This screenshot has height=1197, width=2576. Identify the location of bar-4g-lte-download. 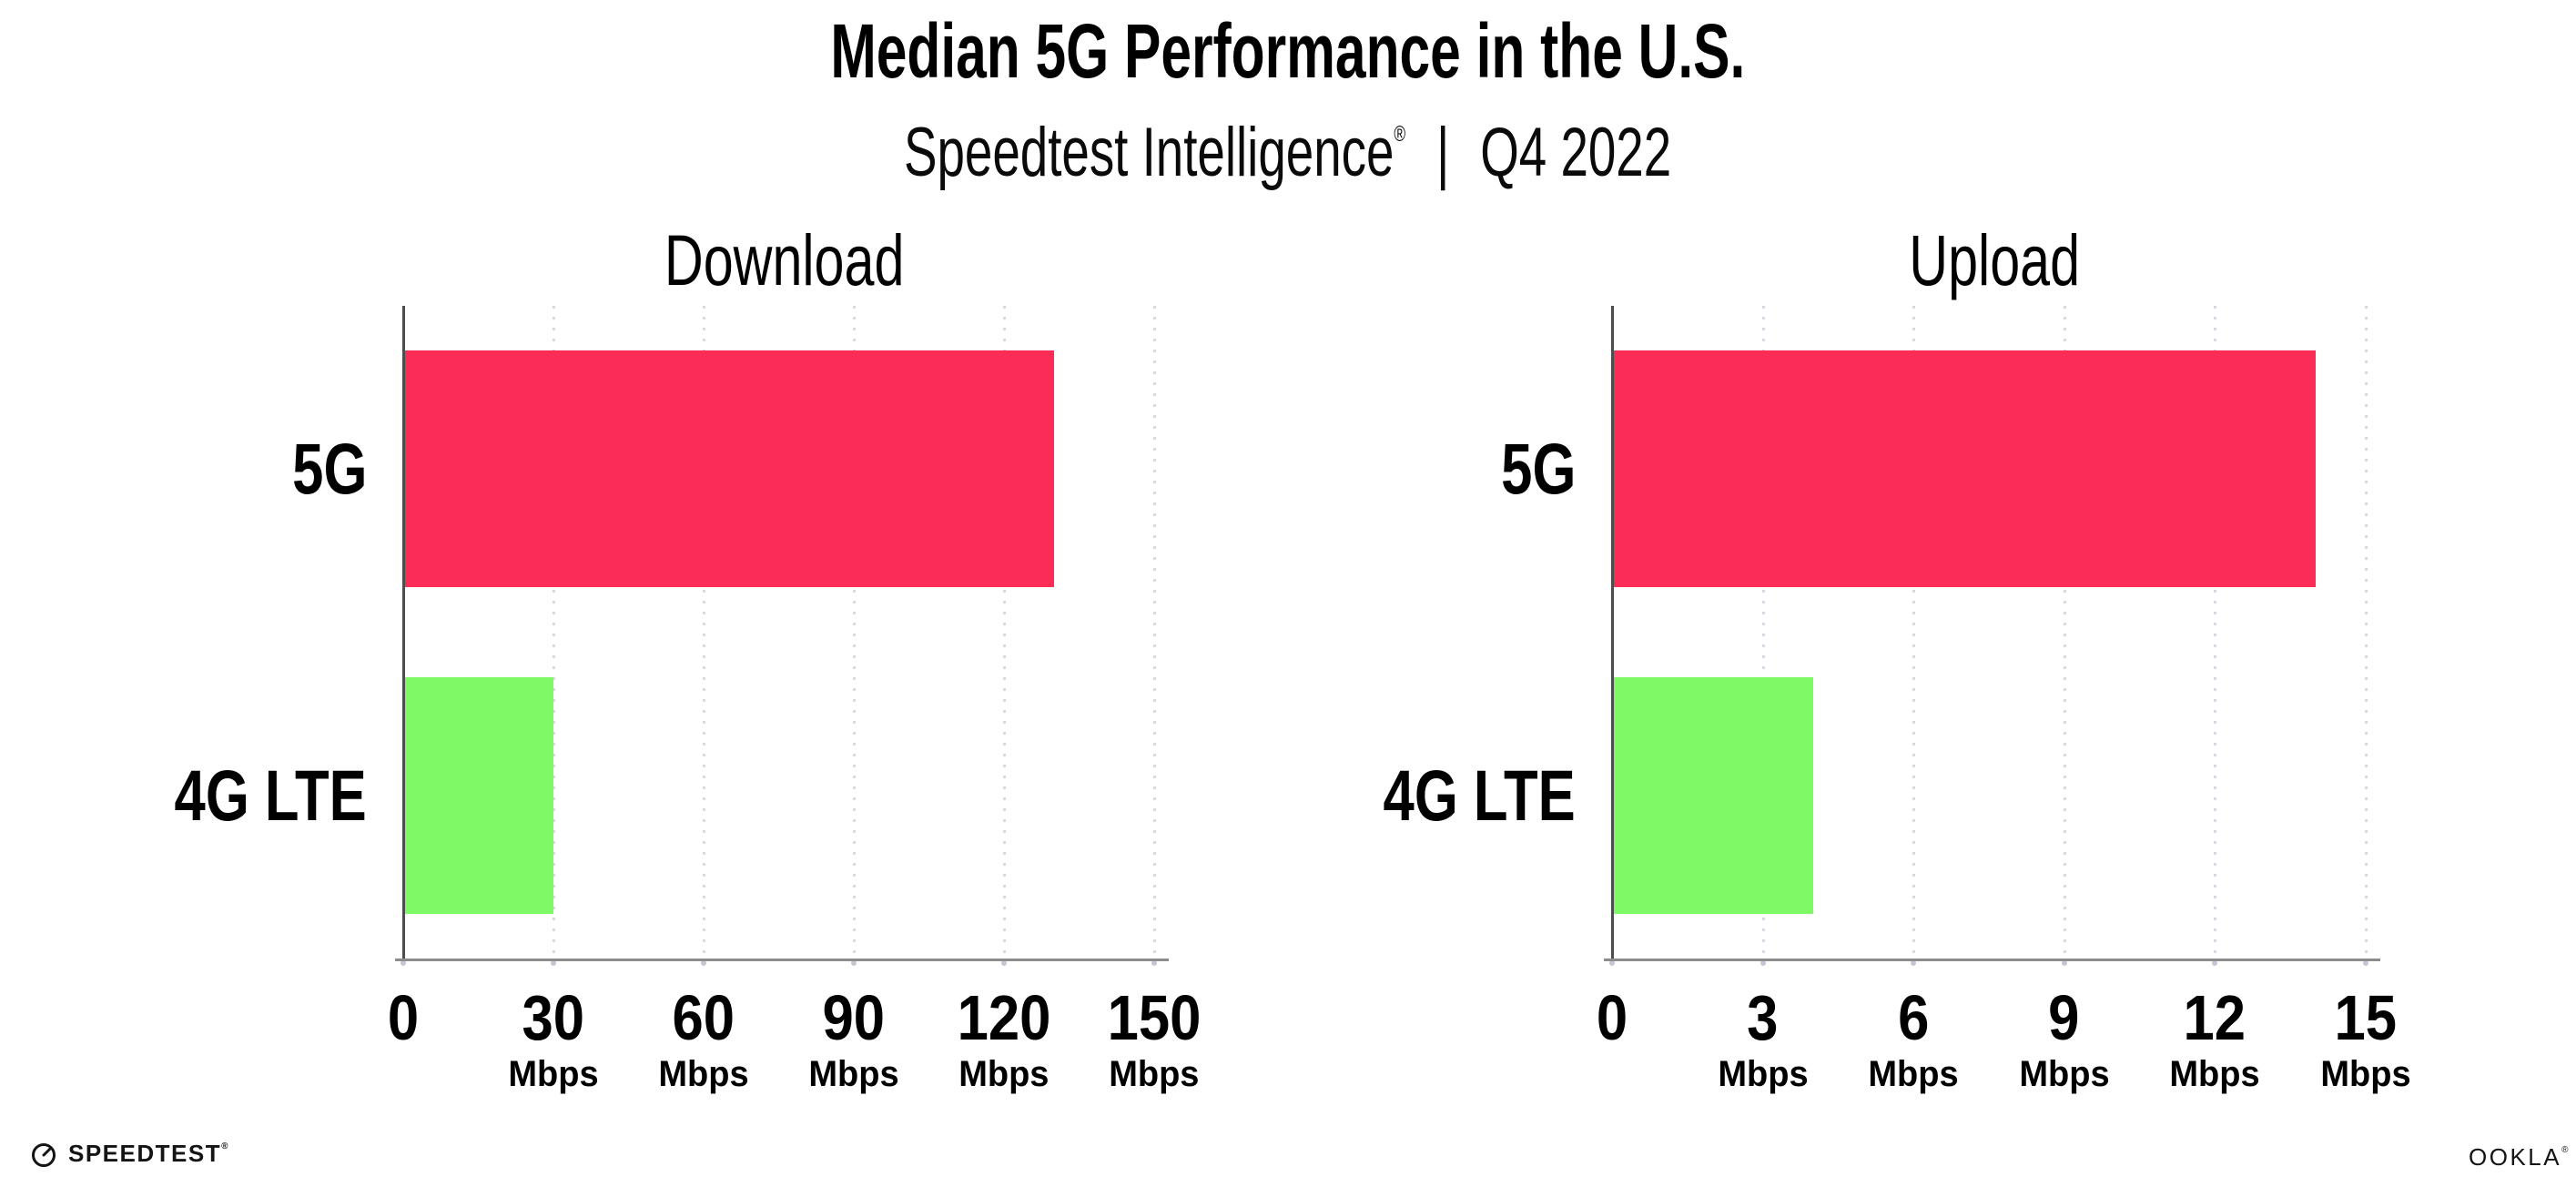
(478, 796).